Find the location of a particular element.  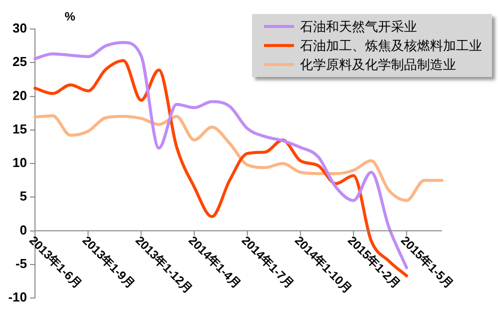

y-tick-label: 0 is located at coordinates (23, 230).